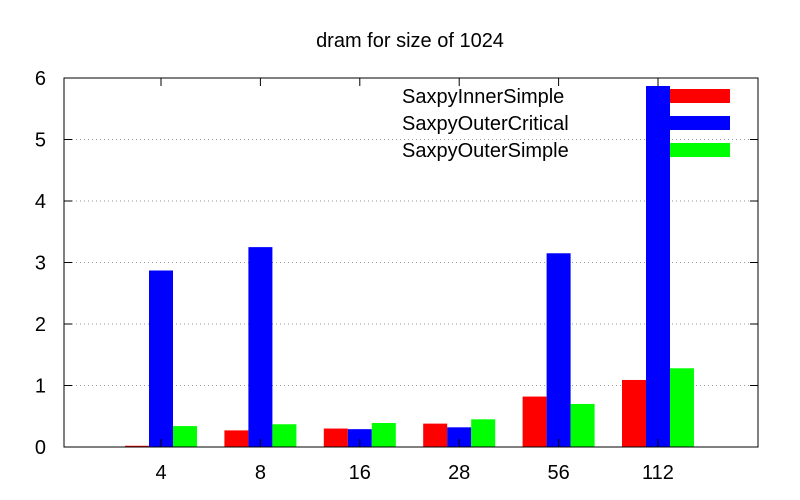  I want to click on x-tick-label: 112, so click(658, 473).